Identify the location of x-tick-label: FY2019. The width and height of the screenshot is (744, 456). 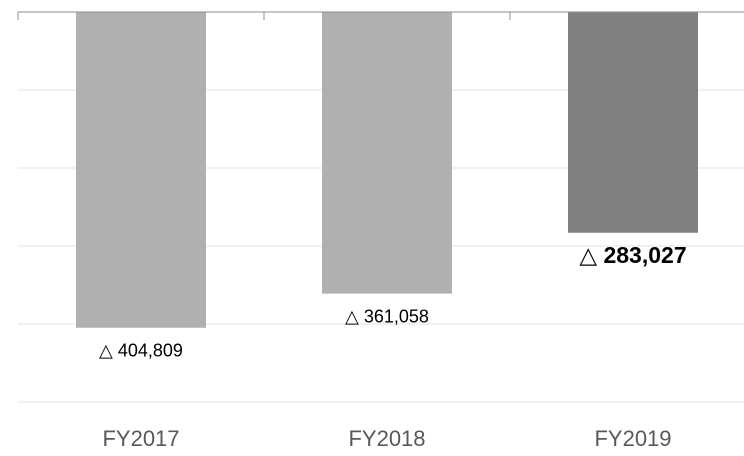
(632, 438).